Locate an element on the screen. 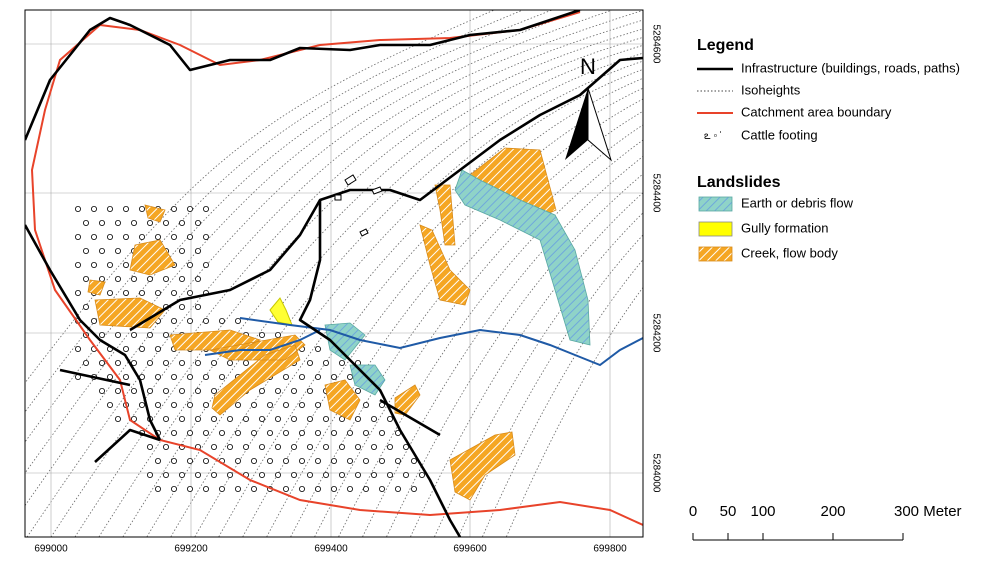 Image resolution: width=1000 pixels, height=563 pixels. isoheight is located at coordinates (526, 364).